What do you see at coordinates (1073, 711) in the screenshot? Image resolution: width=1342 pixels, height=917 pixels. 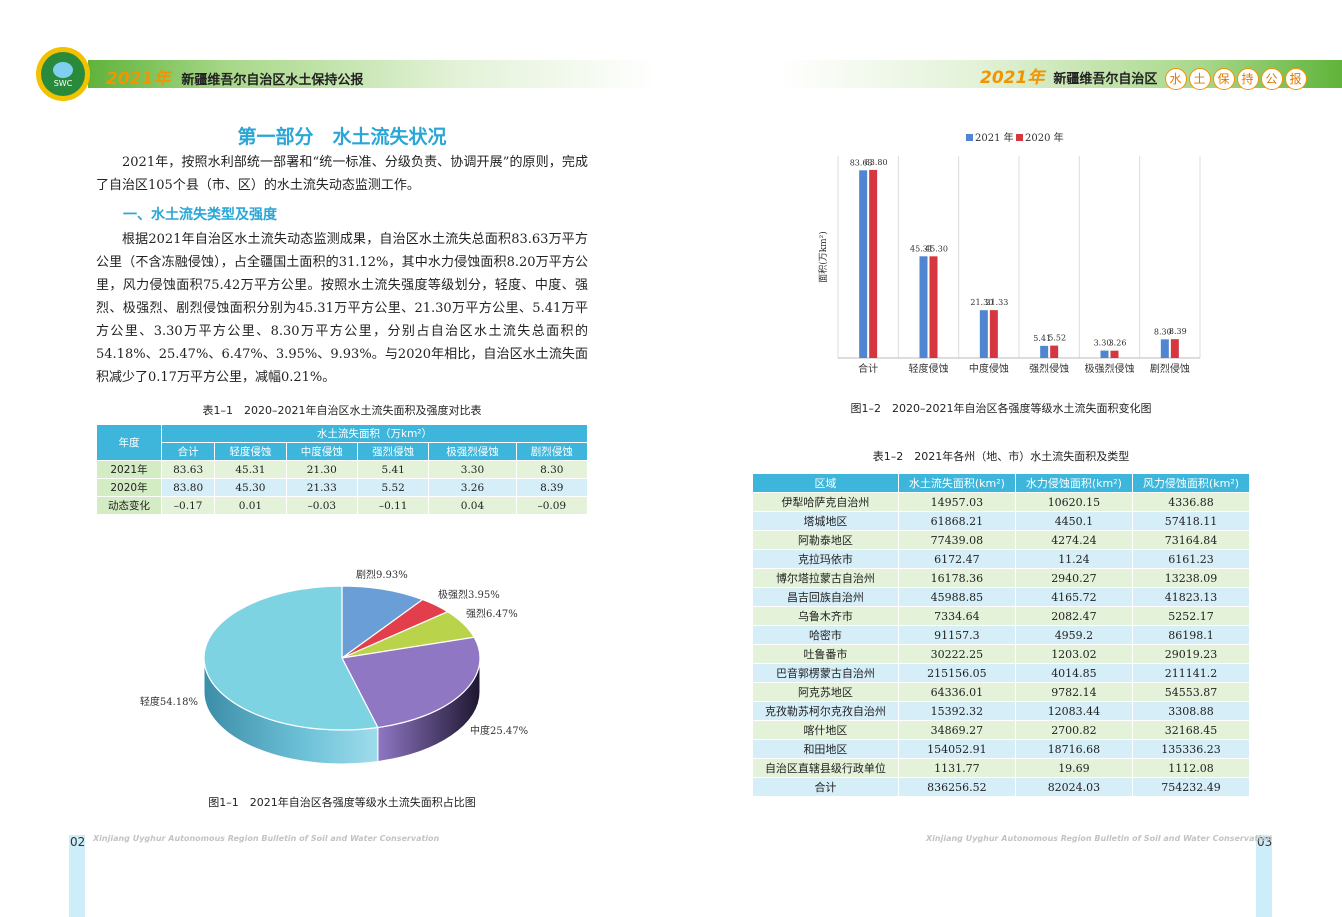 I see `table-cell: 12083.44` at bounding box center [1073, 711].